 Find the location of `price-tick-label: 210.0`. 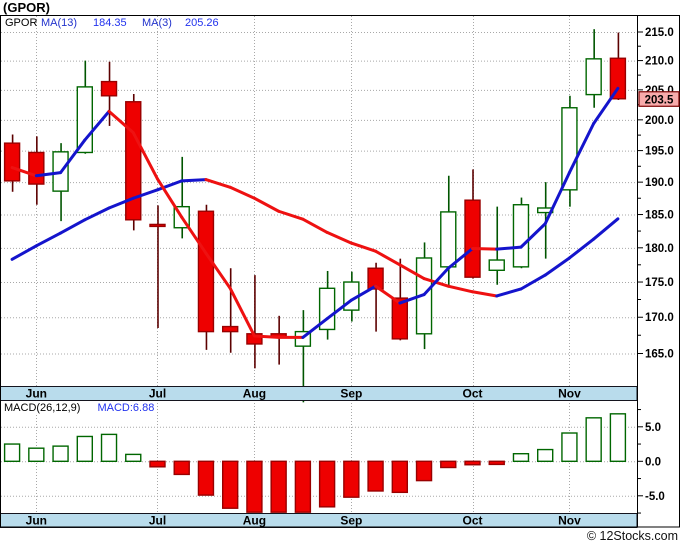

price-tick-label: 210.0 is located at coordinates (659, 62).